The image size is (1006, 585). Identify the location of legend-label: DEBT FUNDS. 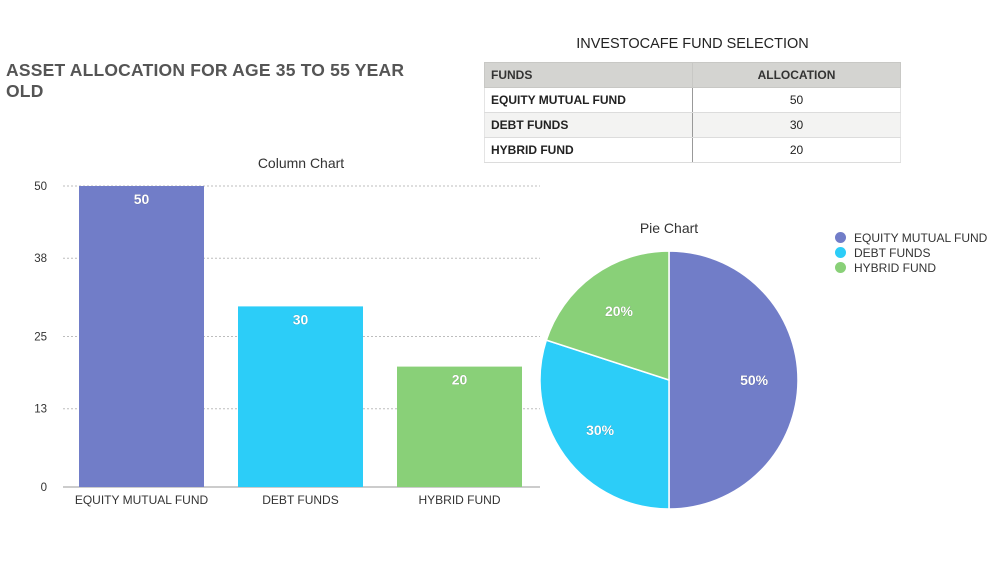
(892, 252).